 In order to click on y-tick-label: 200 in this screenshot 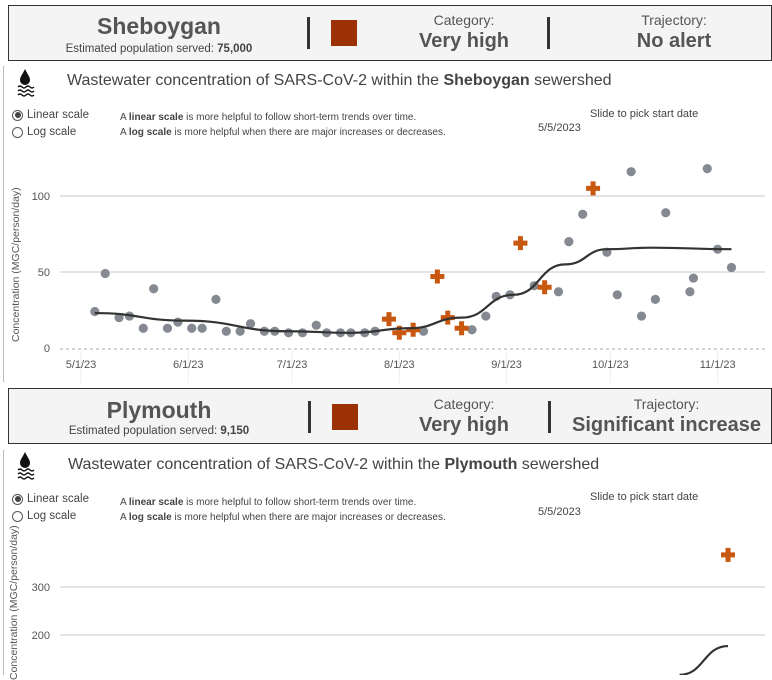, I will do `click(41, 636)`.